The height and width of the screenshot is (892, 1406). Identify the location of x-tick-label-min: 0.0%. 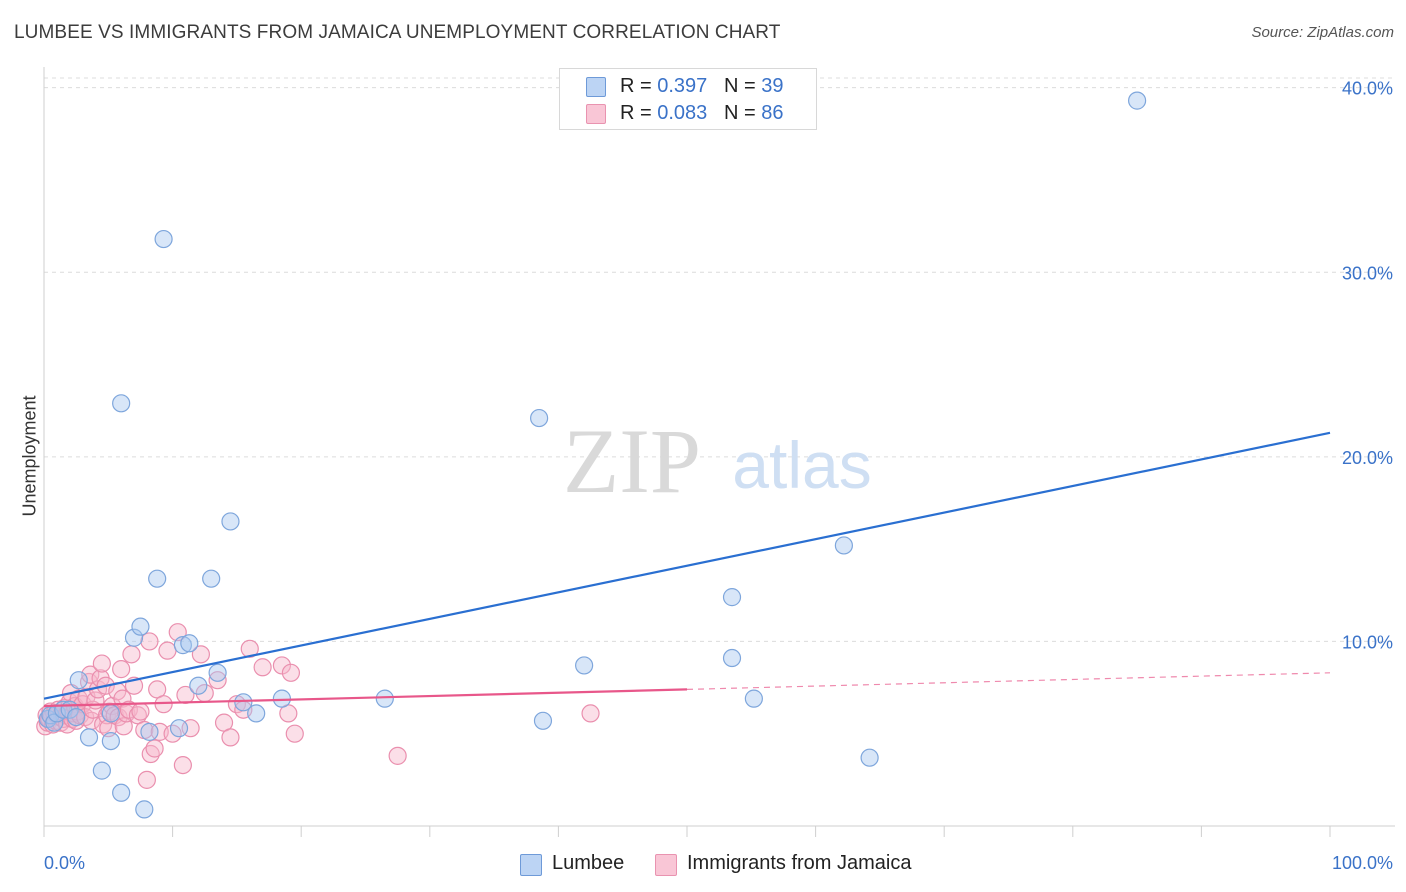
(64, 863).